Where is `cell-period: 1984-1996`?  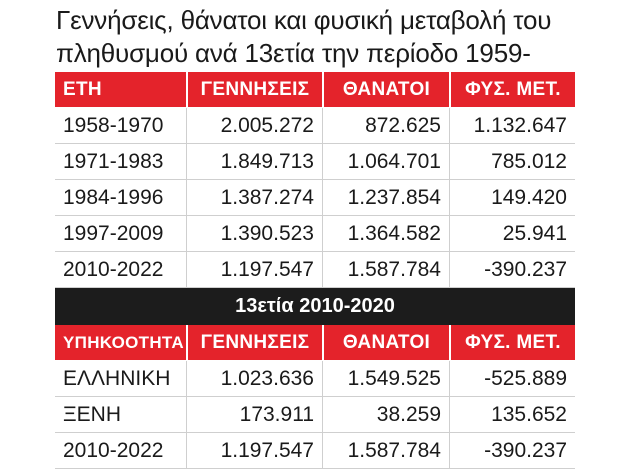
cell-period: 1984-1996 is located at coordinates (113, 197).